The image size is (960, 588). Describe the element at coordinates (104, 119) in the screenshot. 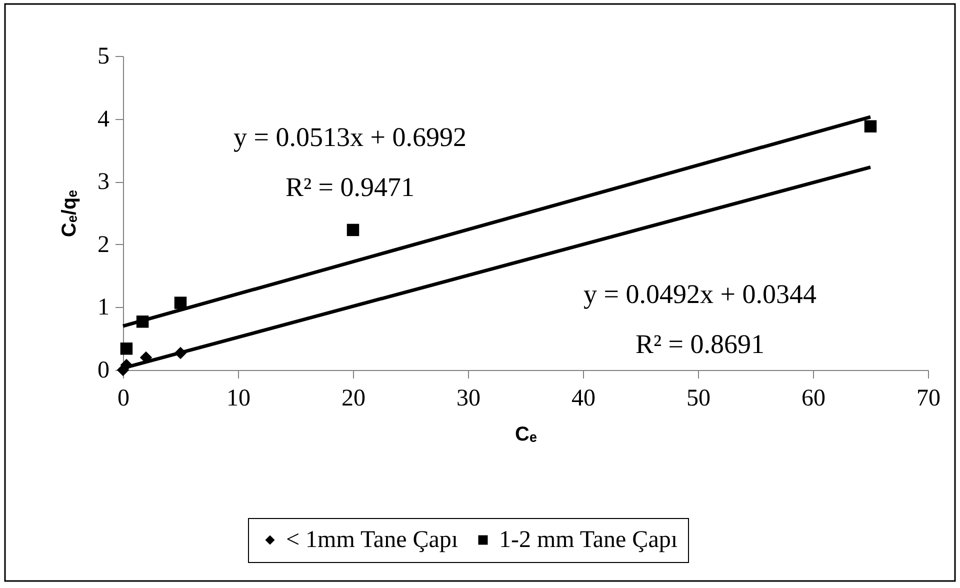

I see `y-tick-label: 4` at that location.